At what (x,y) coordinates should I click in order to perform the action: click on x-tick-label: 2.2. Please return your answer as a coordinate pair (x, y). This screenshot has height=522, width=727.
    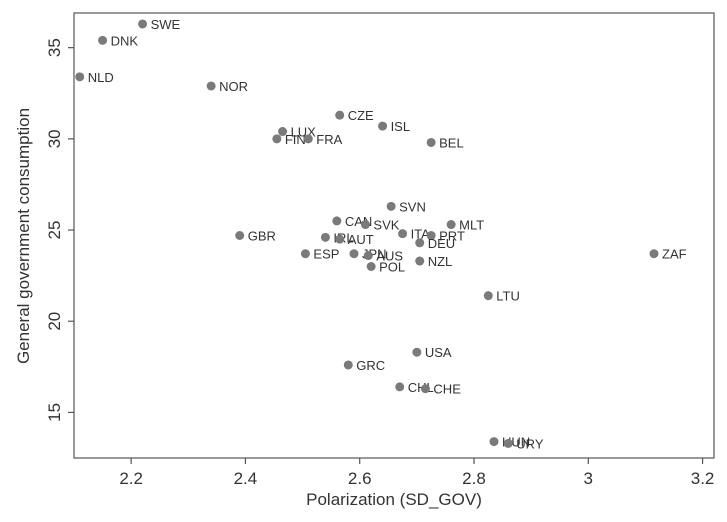
    Looking at the image, I should click on (131, 478).